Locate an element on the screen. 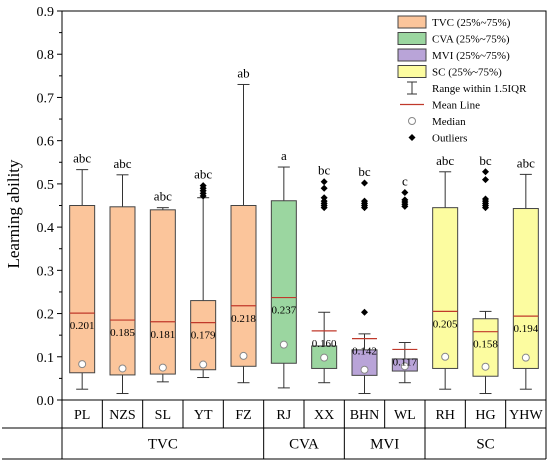 The width and height of the screenshot is (550, 463). x-axis: PL NZS SL YT FZ RJ XX BHN WL RH HG YHW TVC CVA MVI SC is located at coordinates (274, 430).